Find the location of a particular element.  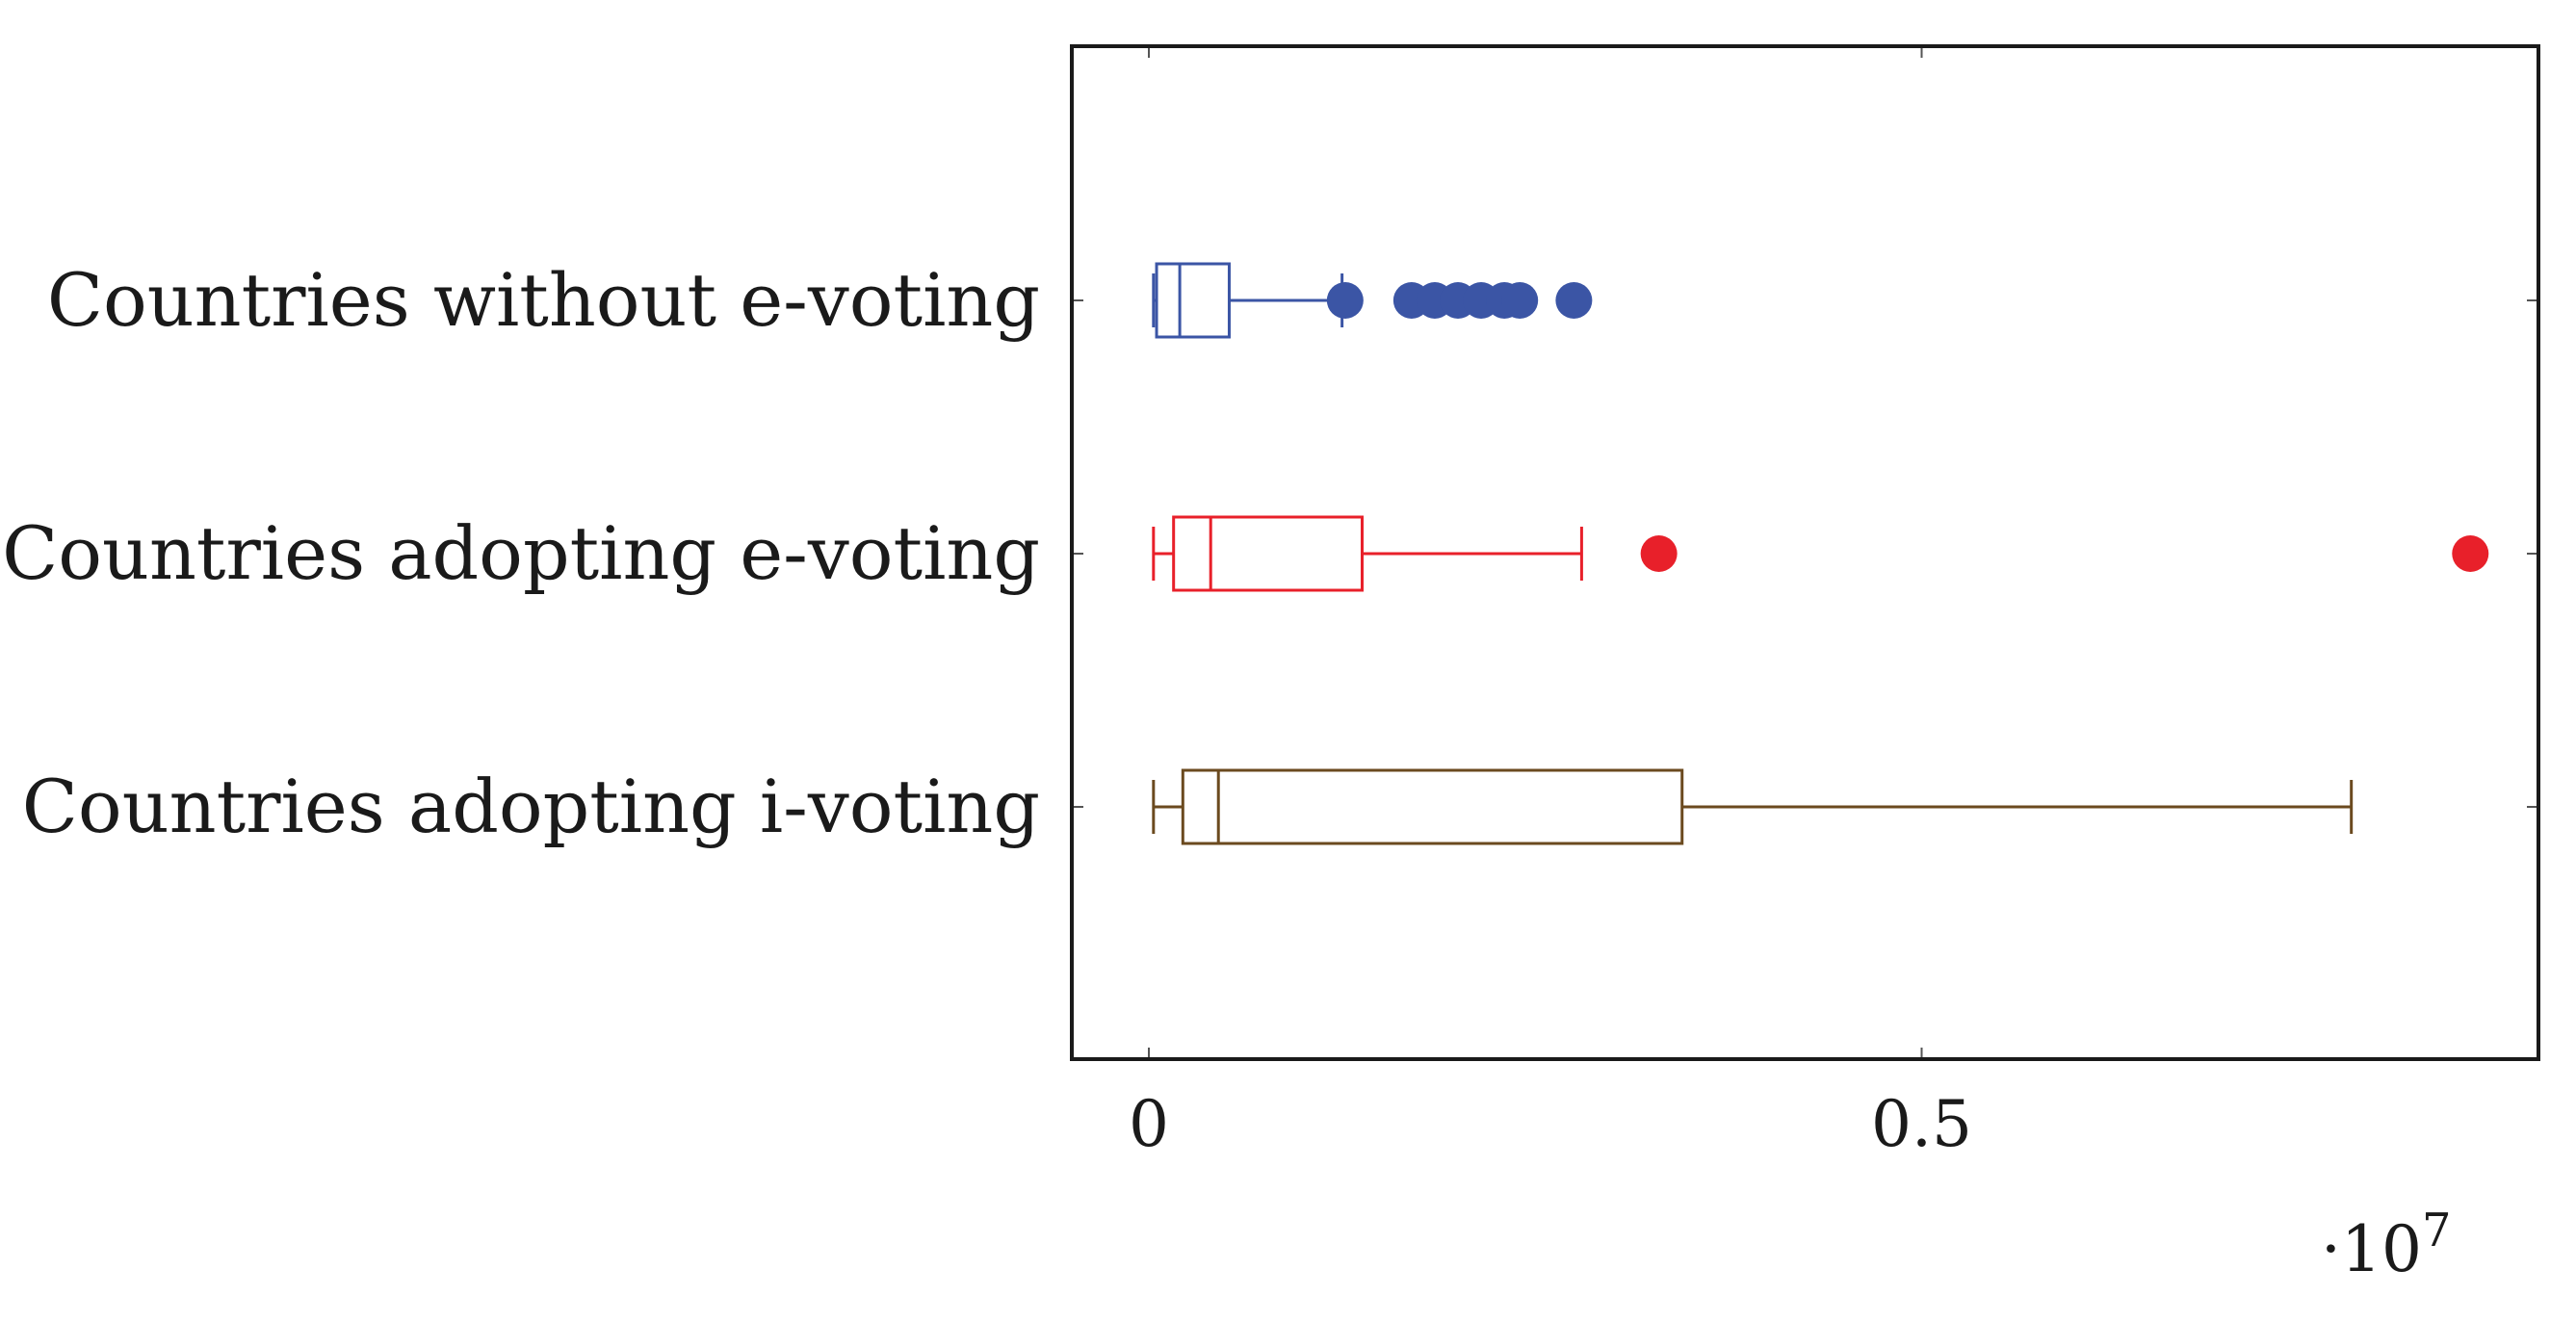

x-tick-label: 0.5 is located at coordinates (1921, 1124).